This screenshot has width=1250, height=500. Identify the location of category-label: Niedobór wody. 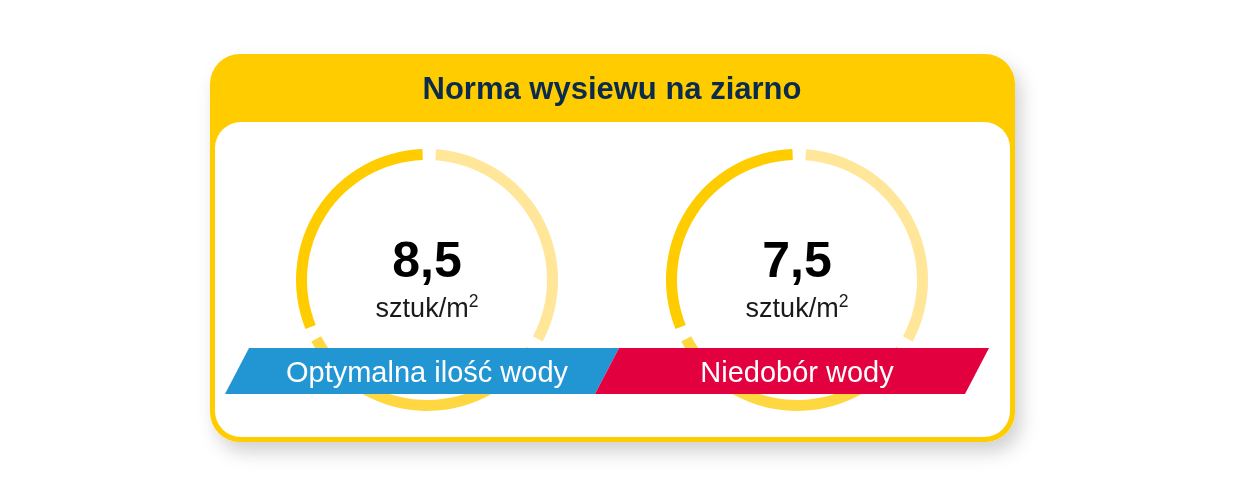
(797, 372).